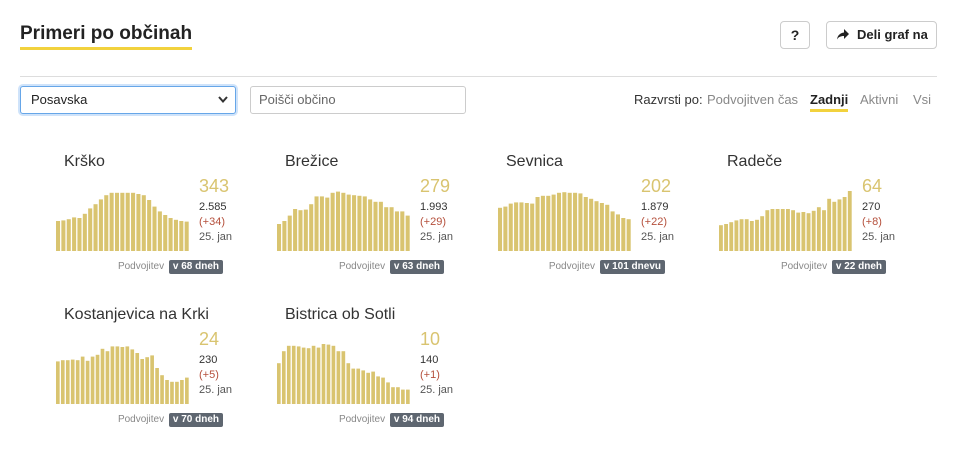 This screenshot has height=452, width=961. Describe the element at coordinates (534, 161) in the screenshot. I see `municipality-name: Sevnica` at that location.